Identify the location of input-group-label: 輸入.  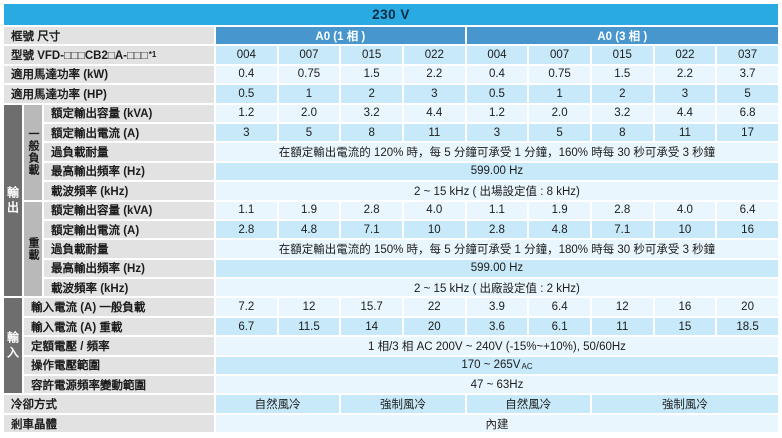
(13, 346).